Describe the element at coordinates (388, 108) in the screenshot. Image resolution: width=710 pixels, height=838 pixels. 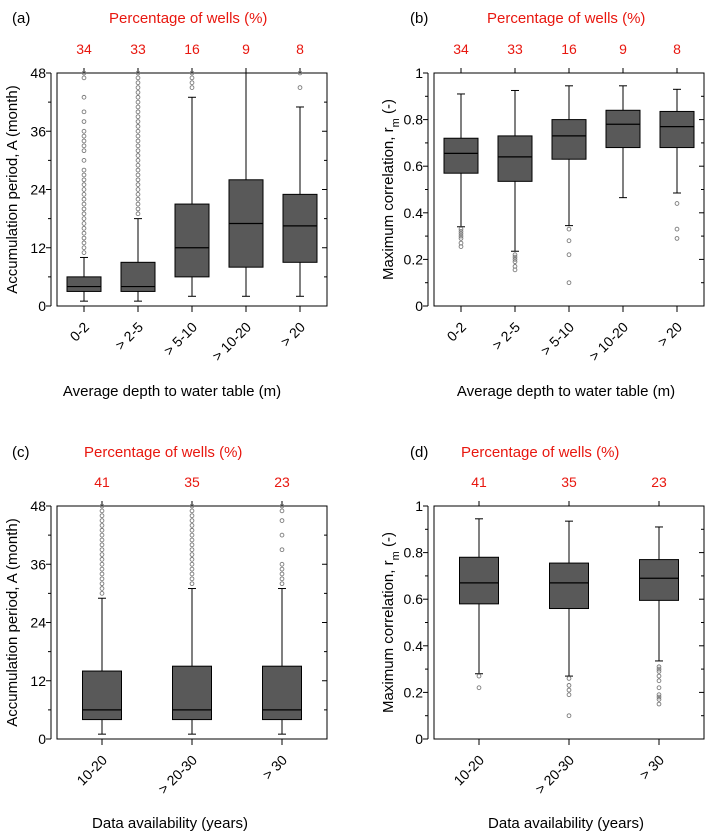
I see `y-axis-title-suffix: (-)` at that location.